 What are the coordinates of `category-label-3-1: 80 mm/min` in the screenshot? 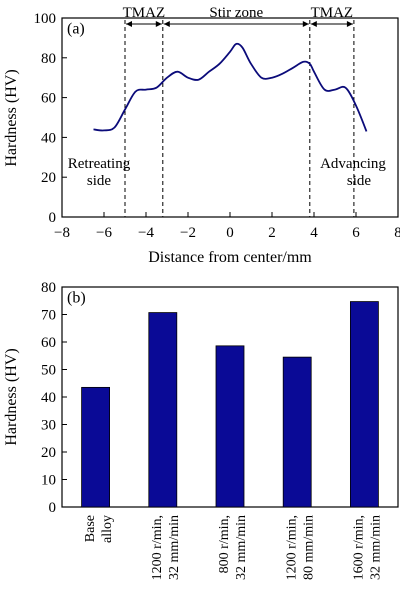 It's located at (308, 547).